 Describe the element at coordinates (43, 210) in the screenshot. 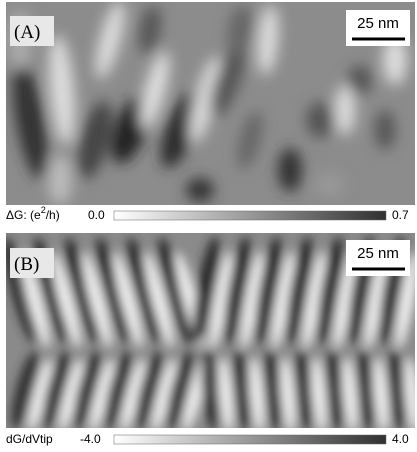

I see `colorbar-label-sup: 2` at that location.